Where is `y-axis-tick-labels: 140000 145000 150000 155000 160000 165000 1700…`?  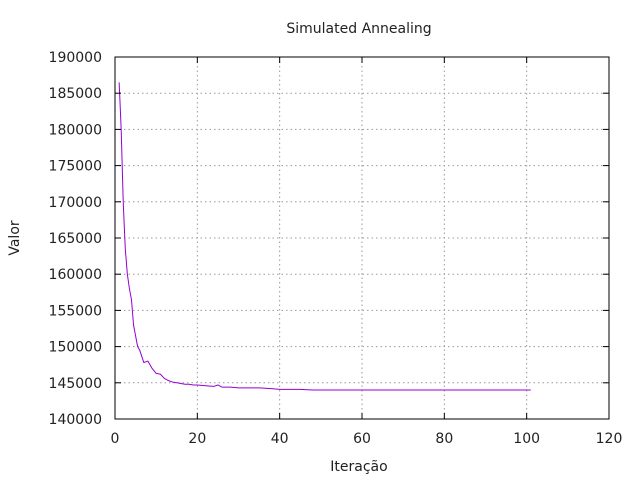 y-axis-tick-labels: 140000 145000 150000 155000 160000 165000 1700… is located at coordinates (75, 239).